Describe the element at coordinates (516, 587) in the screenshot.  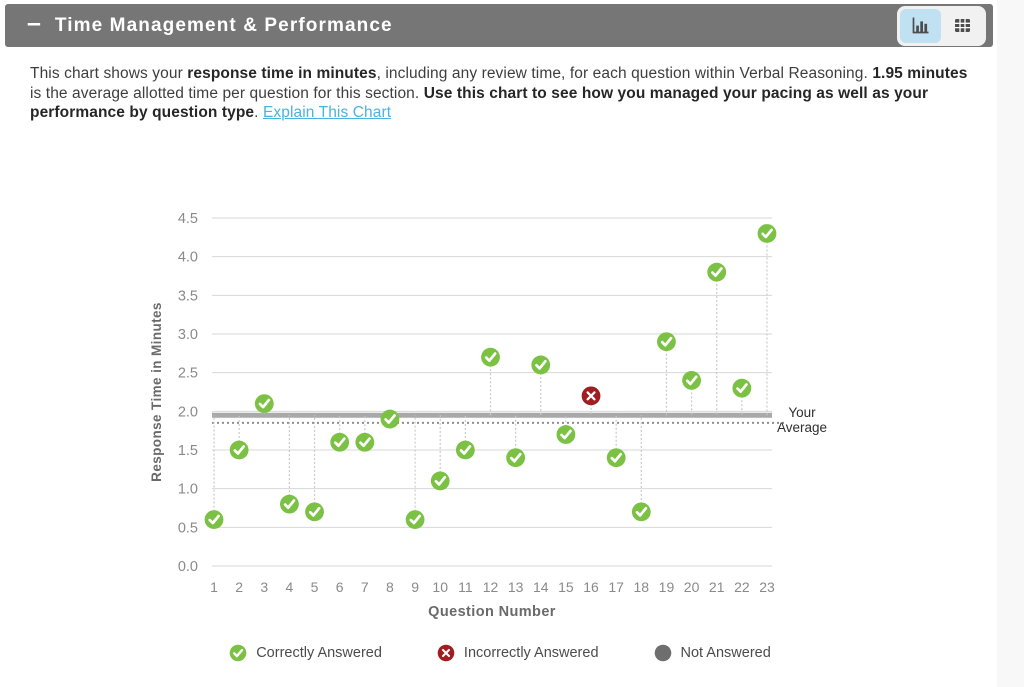
I see `x-tick-label: 13` at that location.